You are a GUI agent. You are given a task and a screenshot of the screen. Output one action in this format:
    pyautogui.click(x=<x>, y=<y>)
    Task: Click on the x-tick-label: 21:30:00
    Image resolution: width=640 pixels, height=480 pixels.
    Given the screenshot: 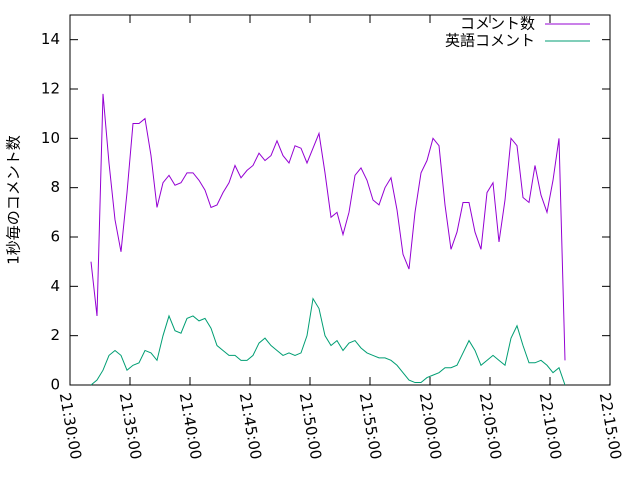 What is the action you would take?
    pyautogui.click(x=70, y=425)
    